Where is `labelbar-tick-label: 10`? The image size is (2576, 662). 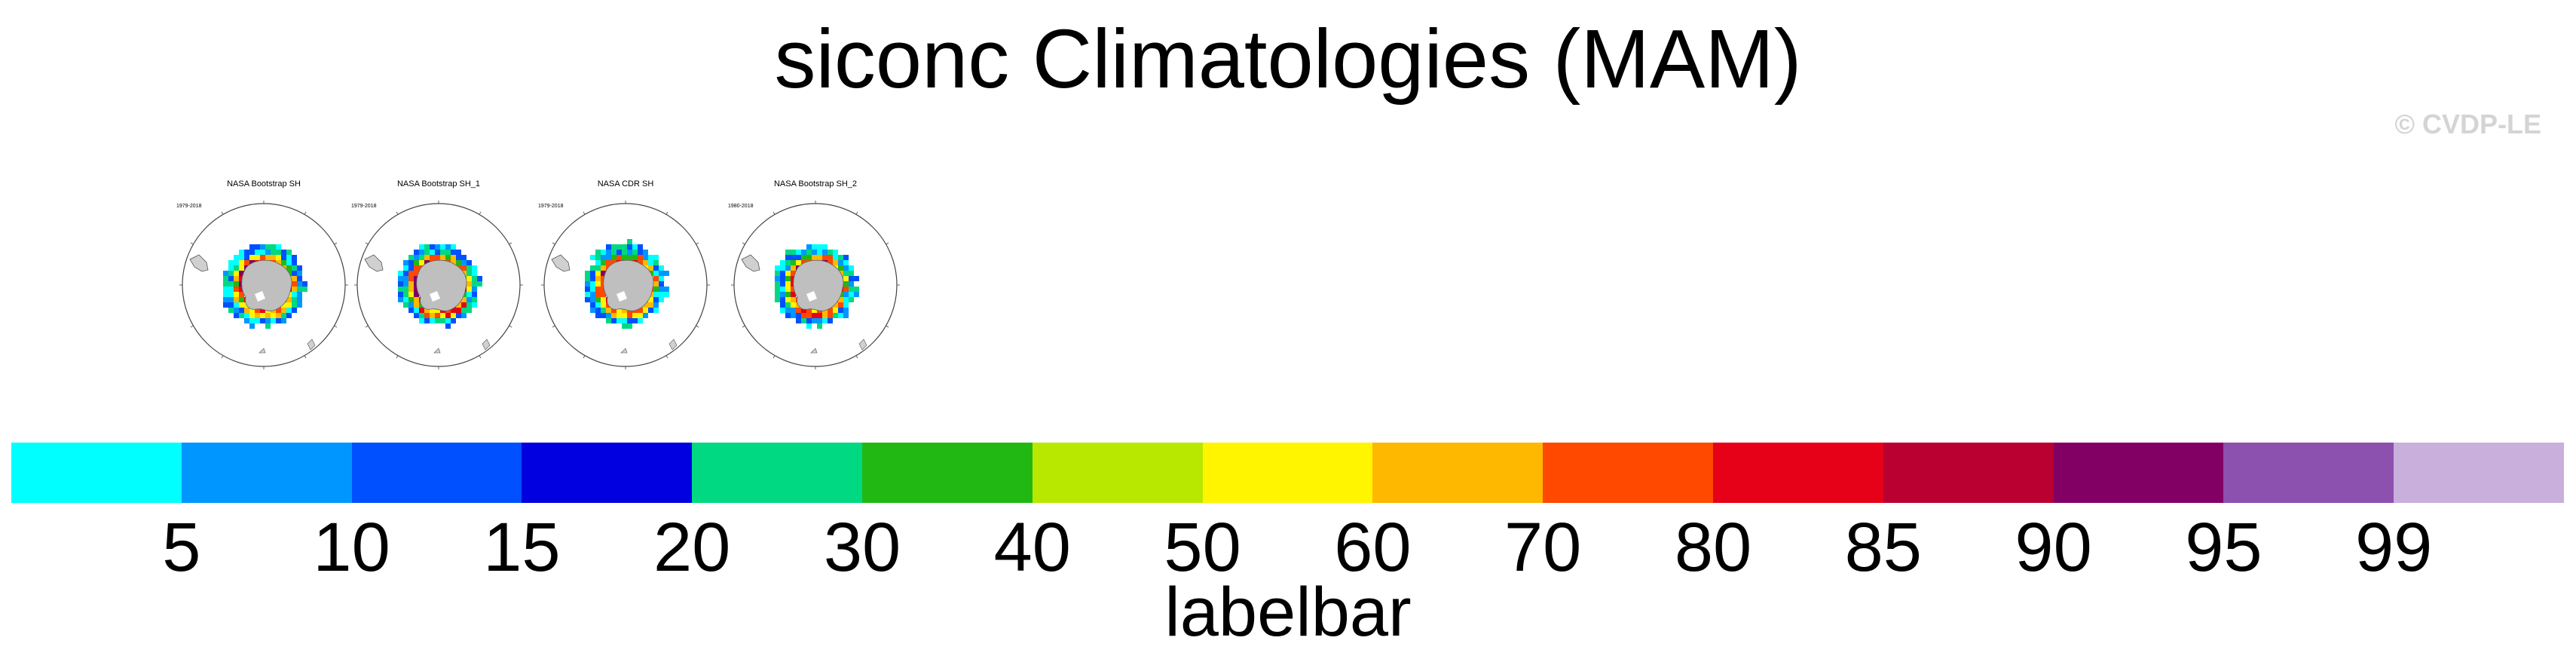
labelbar-tick-label: 10 is located at coordinates (351, 547).